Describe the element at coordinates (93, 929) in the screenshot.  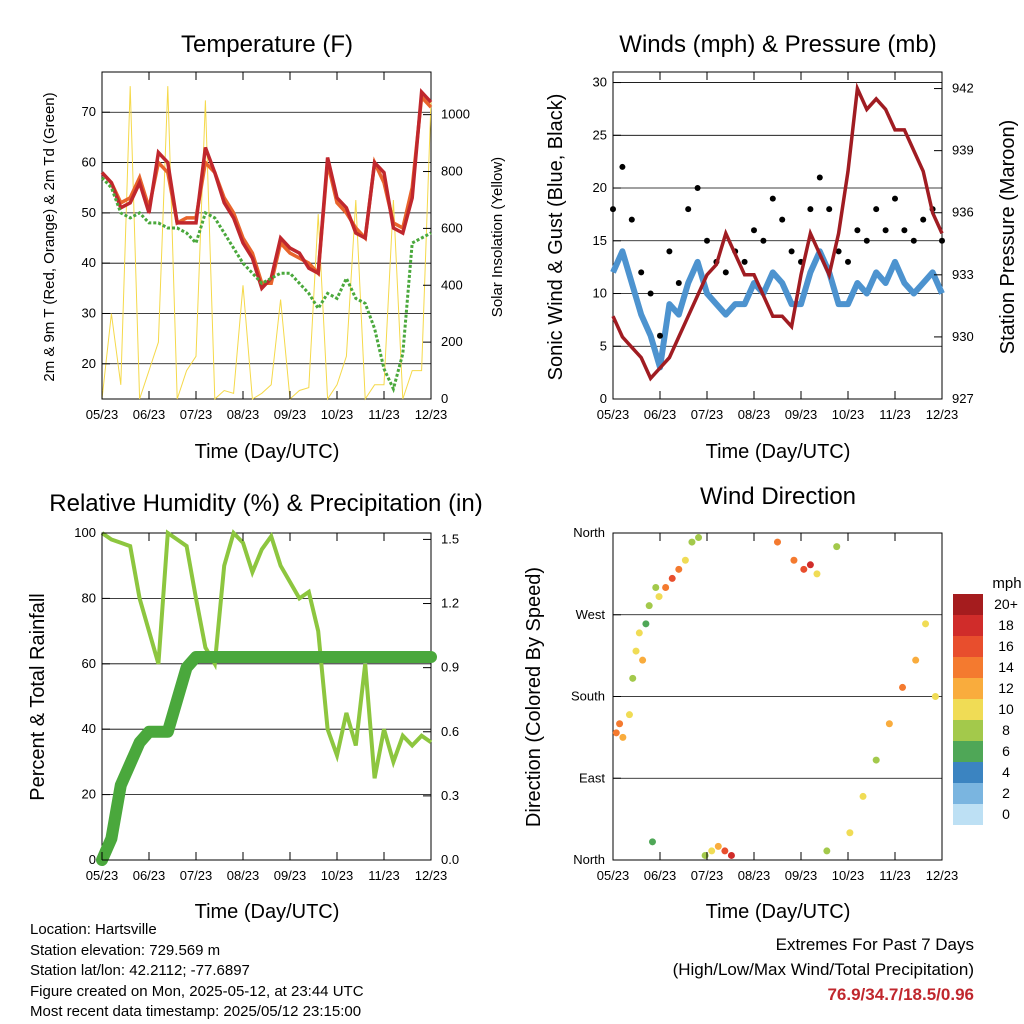
I see `station-location: Location: Hartsville` at that location.